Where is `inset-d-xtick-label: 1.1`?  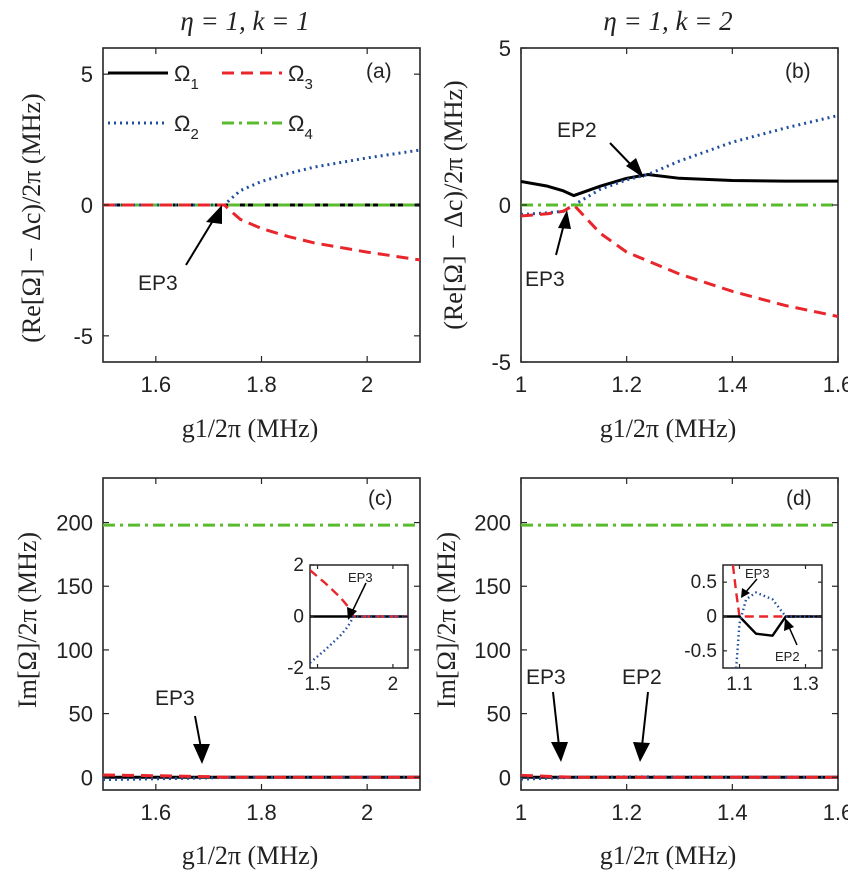
inset-d-xtick-label: 1.1 is located at coordinates (739, 684).